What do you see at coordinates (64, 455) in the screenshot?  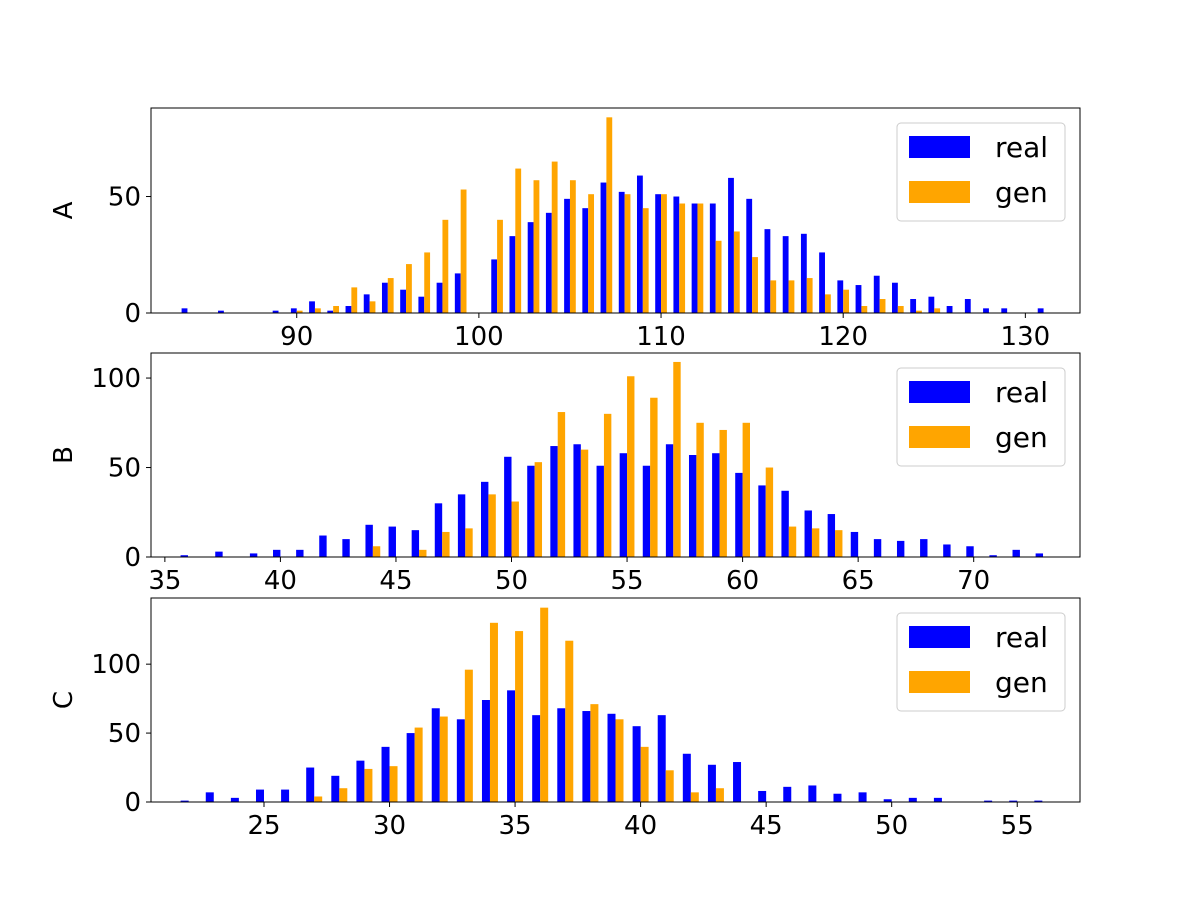 I see `y-axis-label: B` at bounding box center [64, 455].